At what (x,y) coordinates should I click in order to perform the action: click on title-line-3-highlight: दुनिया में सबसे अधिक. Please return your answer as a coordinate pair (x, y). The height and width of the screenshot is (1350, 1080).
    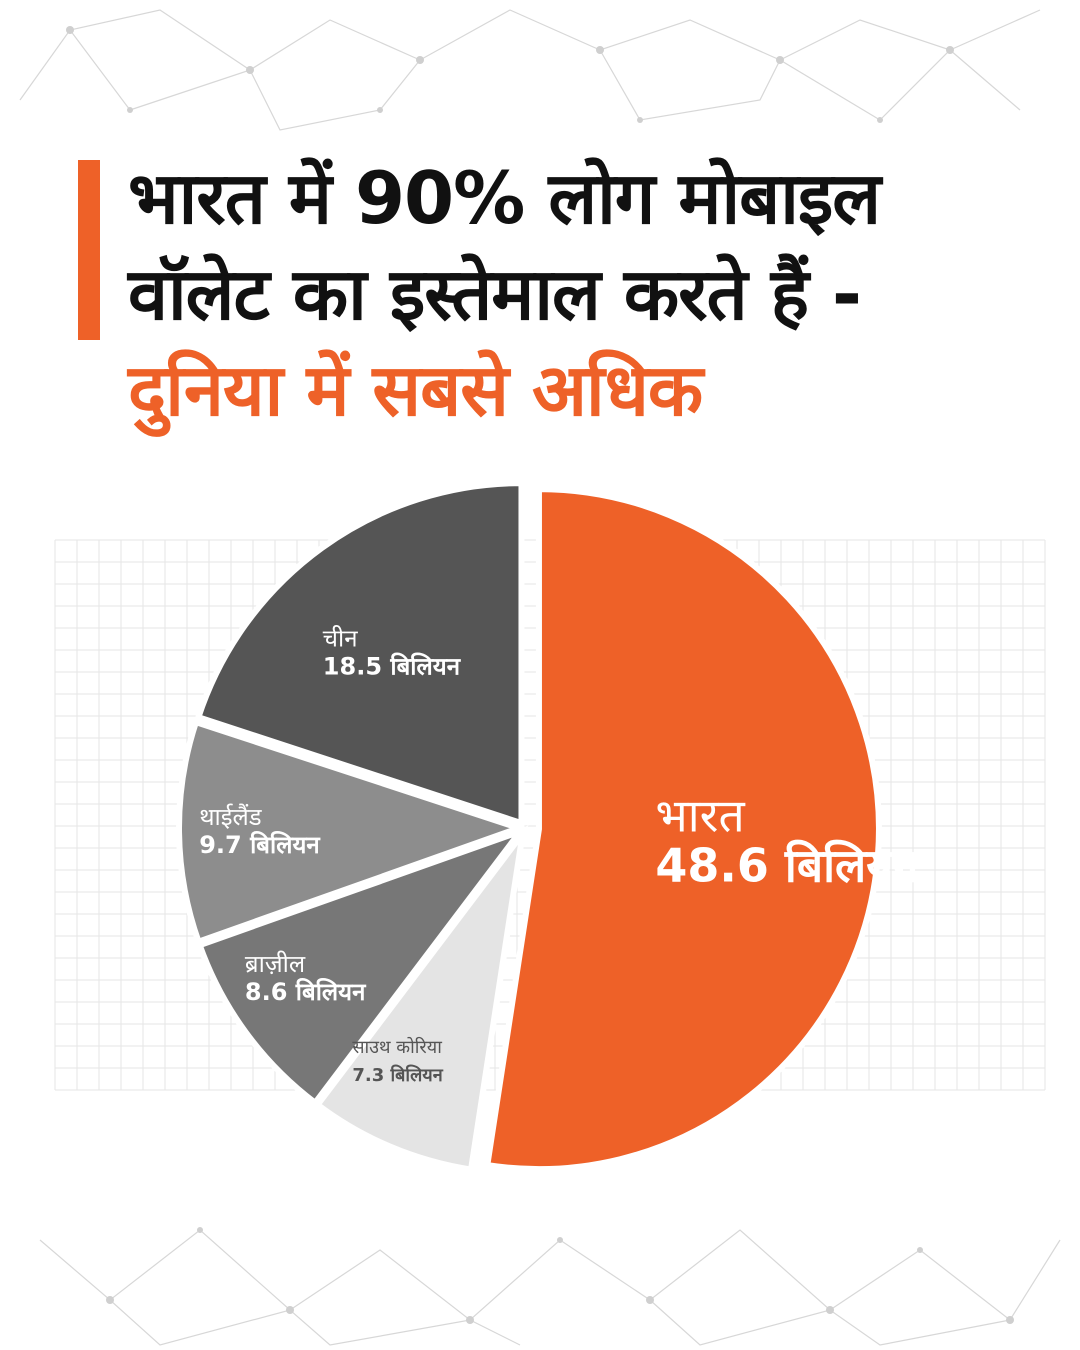
    Looking at the image, I should click on (415, 390).